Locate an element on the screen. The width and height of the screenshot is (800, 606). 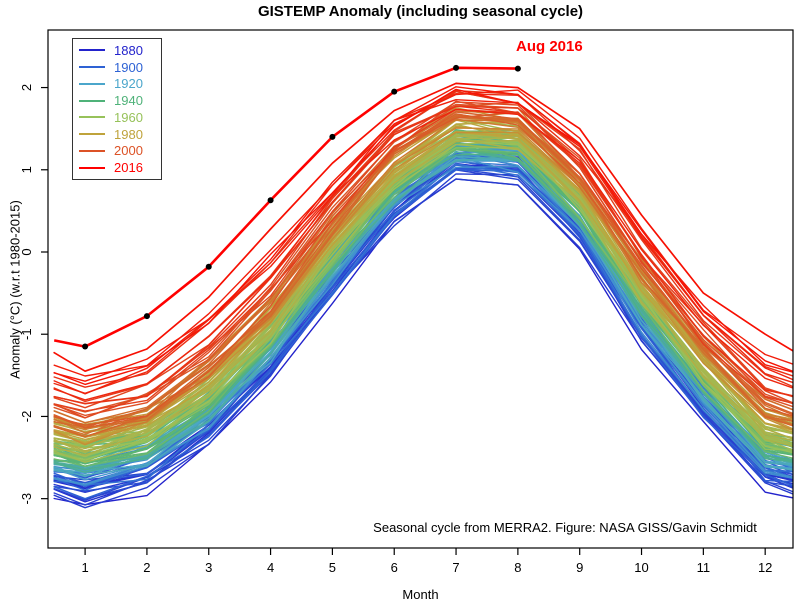
y-tick-label: 0 is located at coordinates (26, 251).